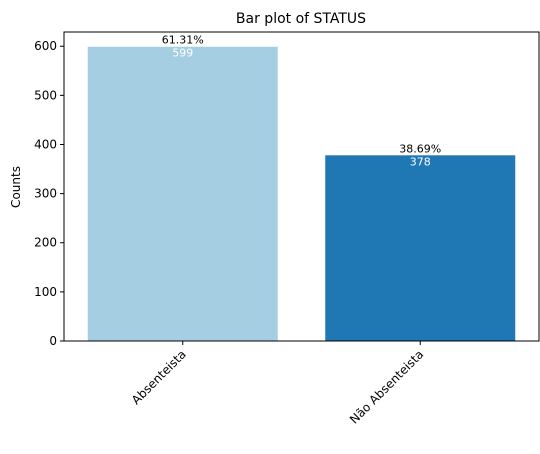 The image size is (540, 454). Describe the element at coordinates (420, 161) in the screenshot. I see `bar-value-label-1: 378` at that location.